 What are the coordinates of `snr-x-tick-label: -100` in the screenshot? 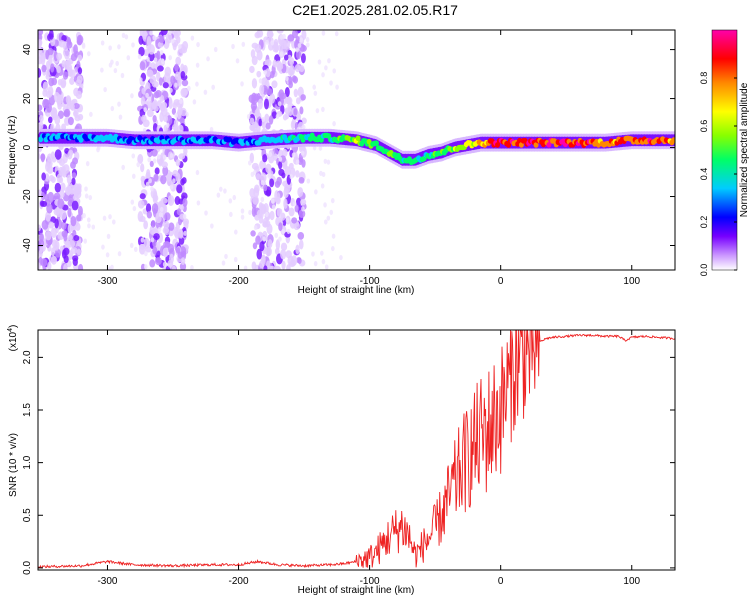 It's located at (370, 581).